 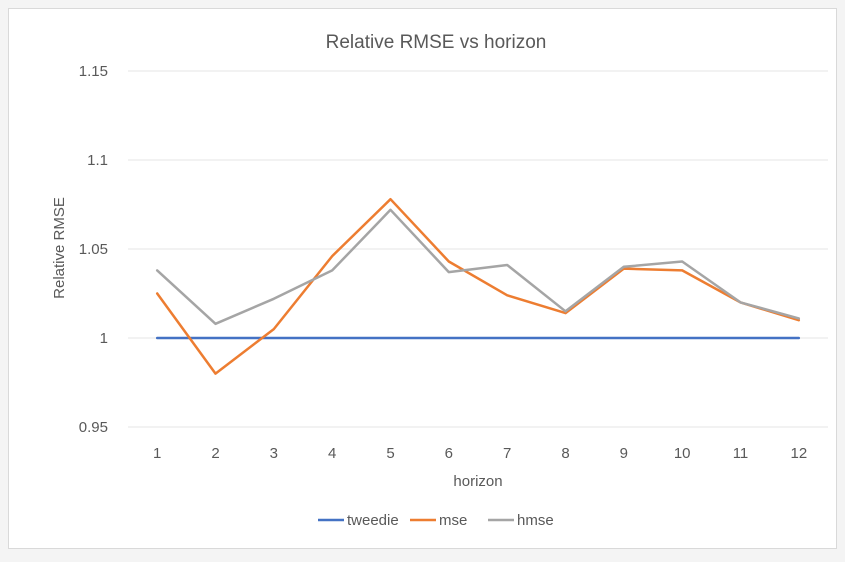 What do you see at coordinates (798, 453) in the screenshot?
I see `x-tick-label: 12` at bounding box center [798, 453].